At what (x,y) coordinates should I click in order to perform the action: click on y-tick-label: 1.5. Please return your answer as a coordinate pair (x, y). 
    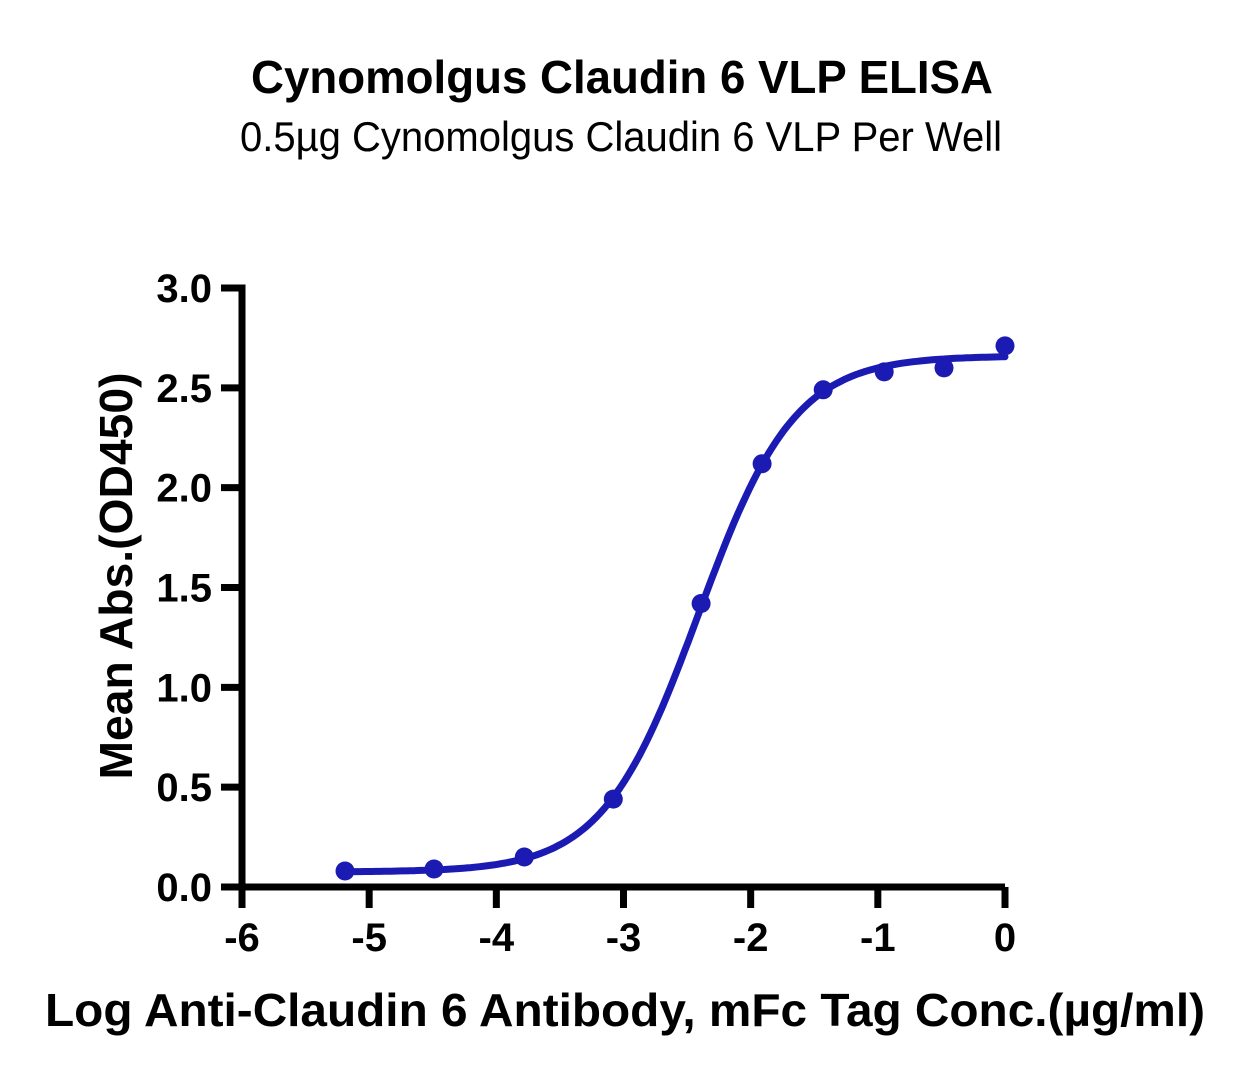
    Looking at the image, I should click on (184, 589).